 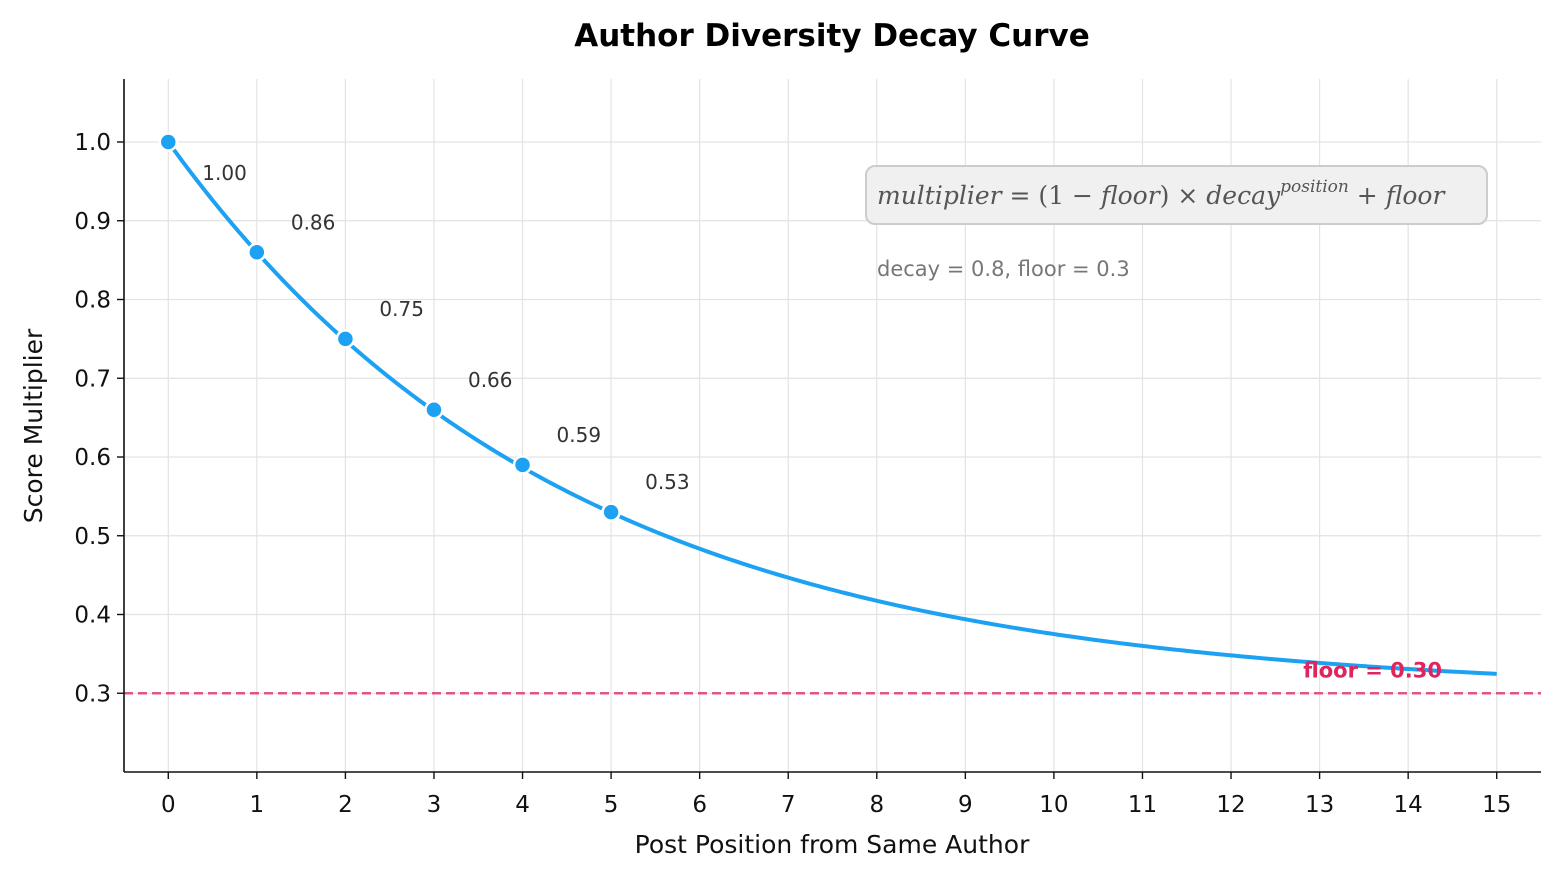 I want to click on x-tick-label: 6, so click(x=699, y=805).